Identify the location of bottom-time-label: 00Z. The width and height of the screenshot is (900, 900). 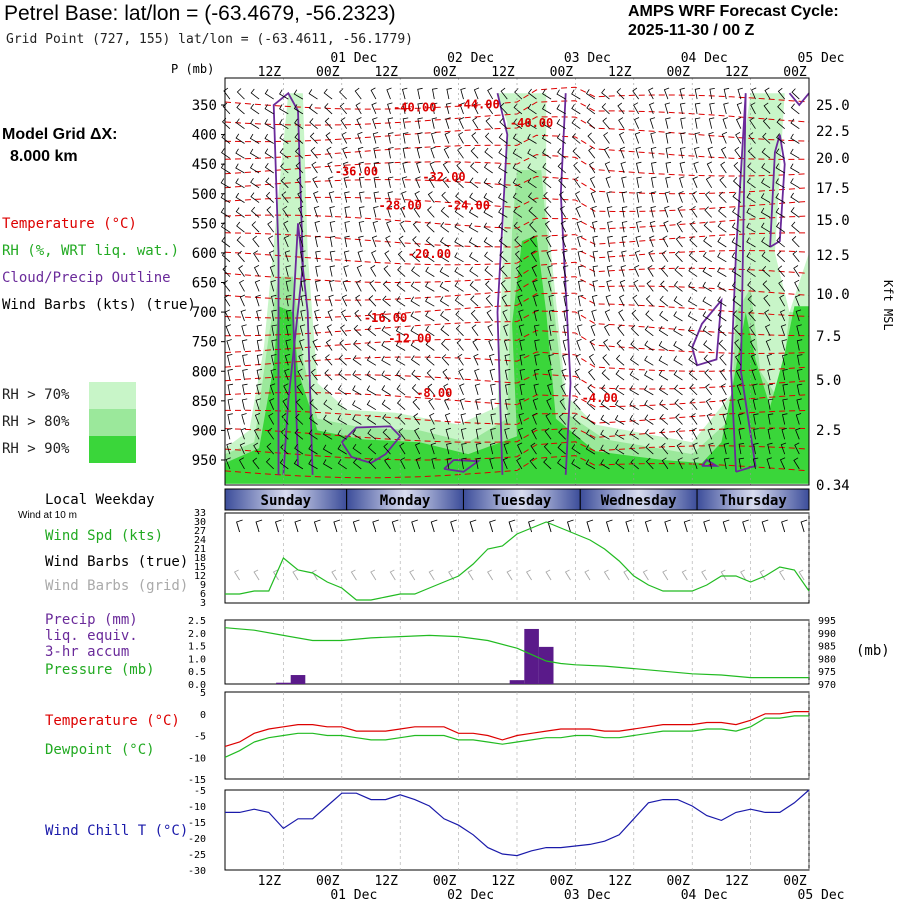
(562, 881).